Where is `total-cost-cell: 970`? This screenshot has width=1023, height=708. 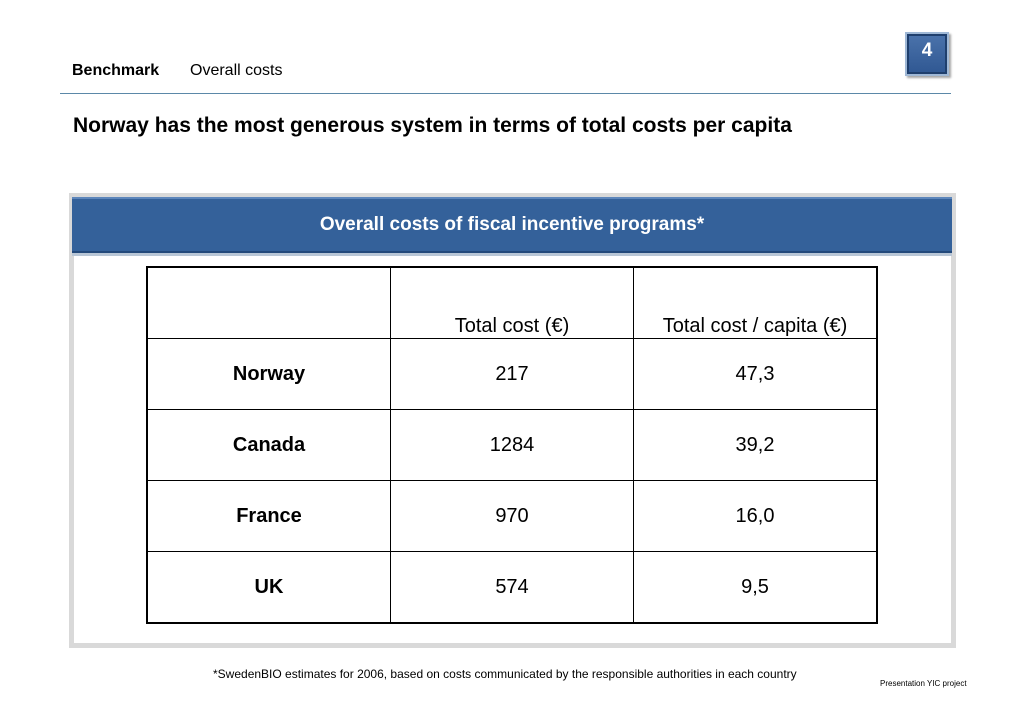 total-cost-cell: 970 is located at coordinates (512, 516).